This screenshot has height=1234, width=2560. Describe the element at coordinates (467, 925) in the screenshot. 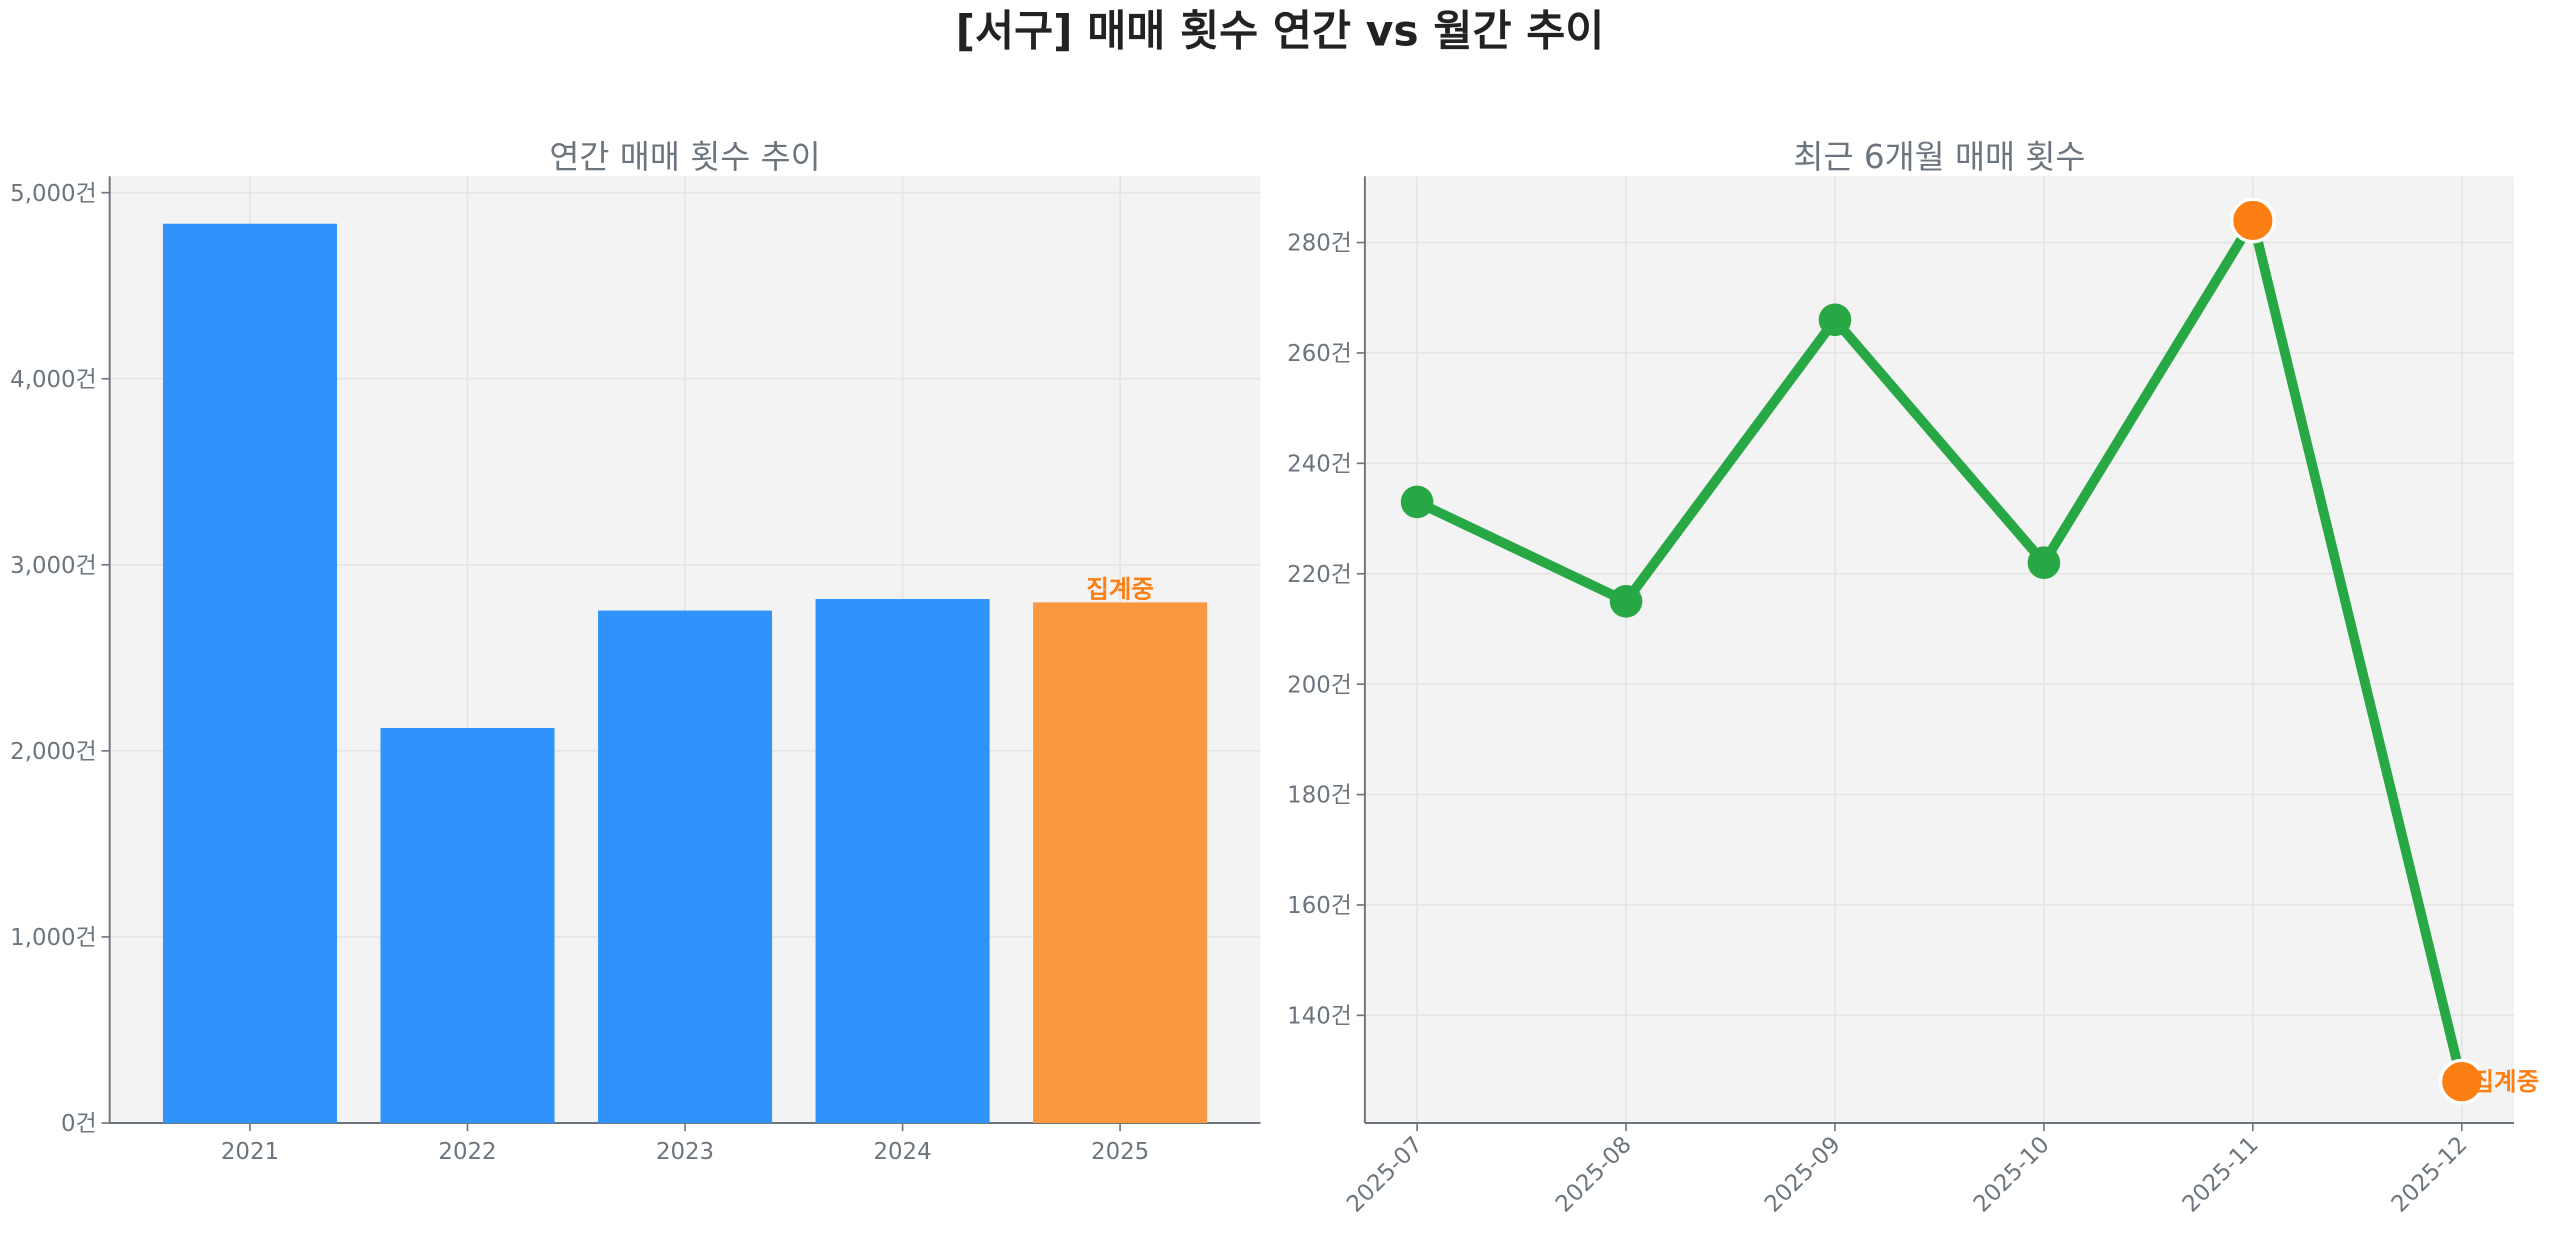

I see `bar-2022` at that location.